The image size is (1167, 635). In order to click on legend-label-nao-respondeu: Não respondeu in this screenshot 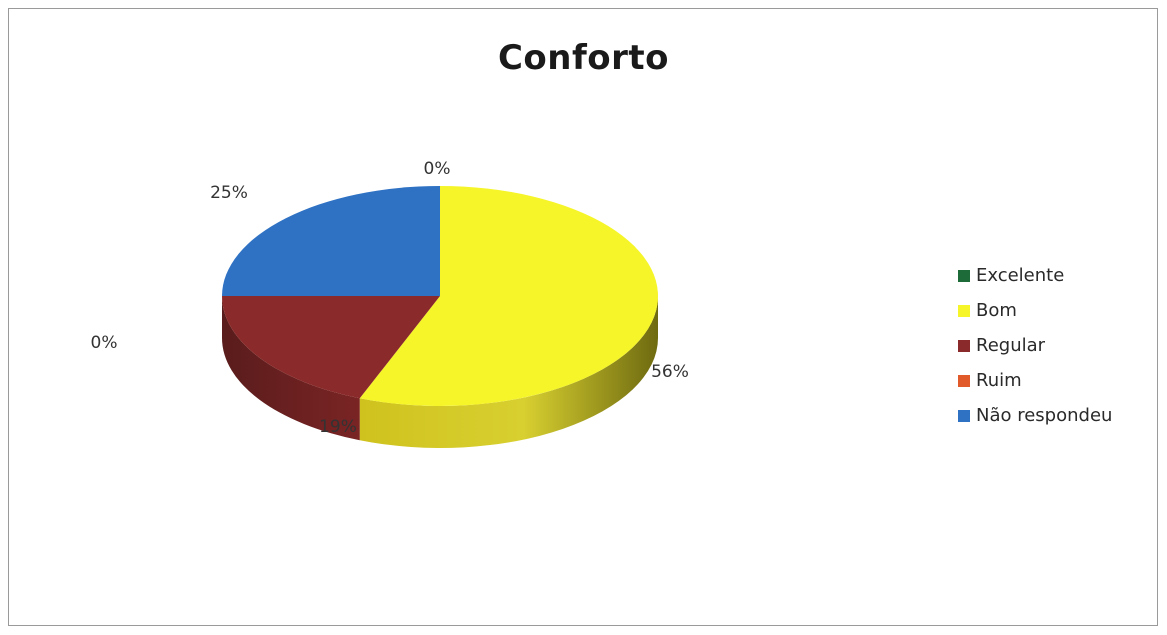, I will do `click(1044, 415)`.